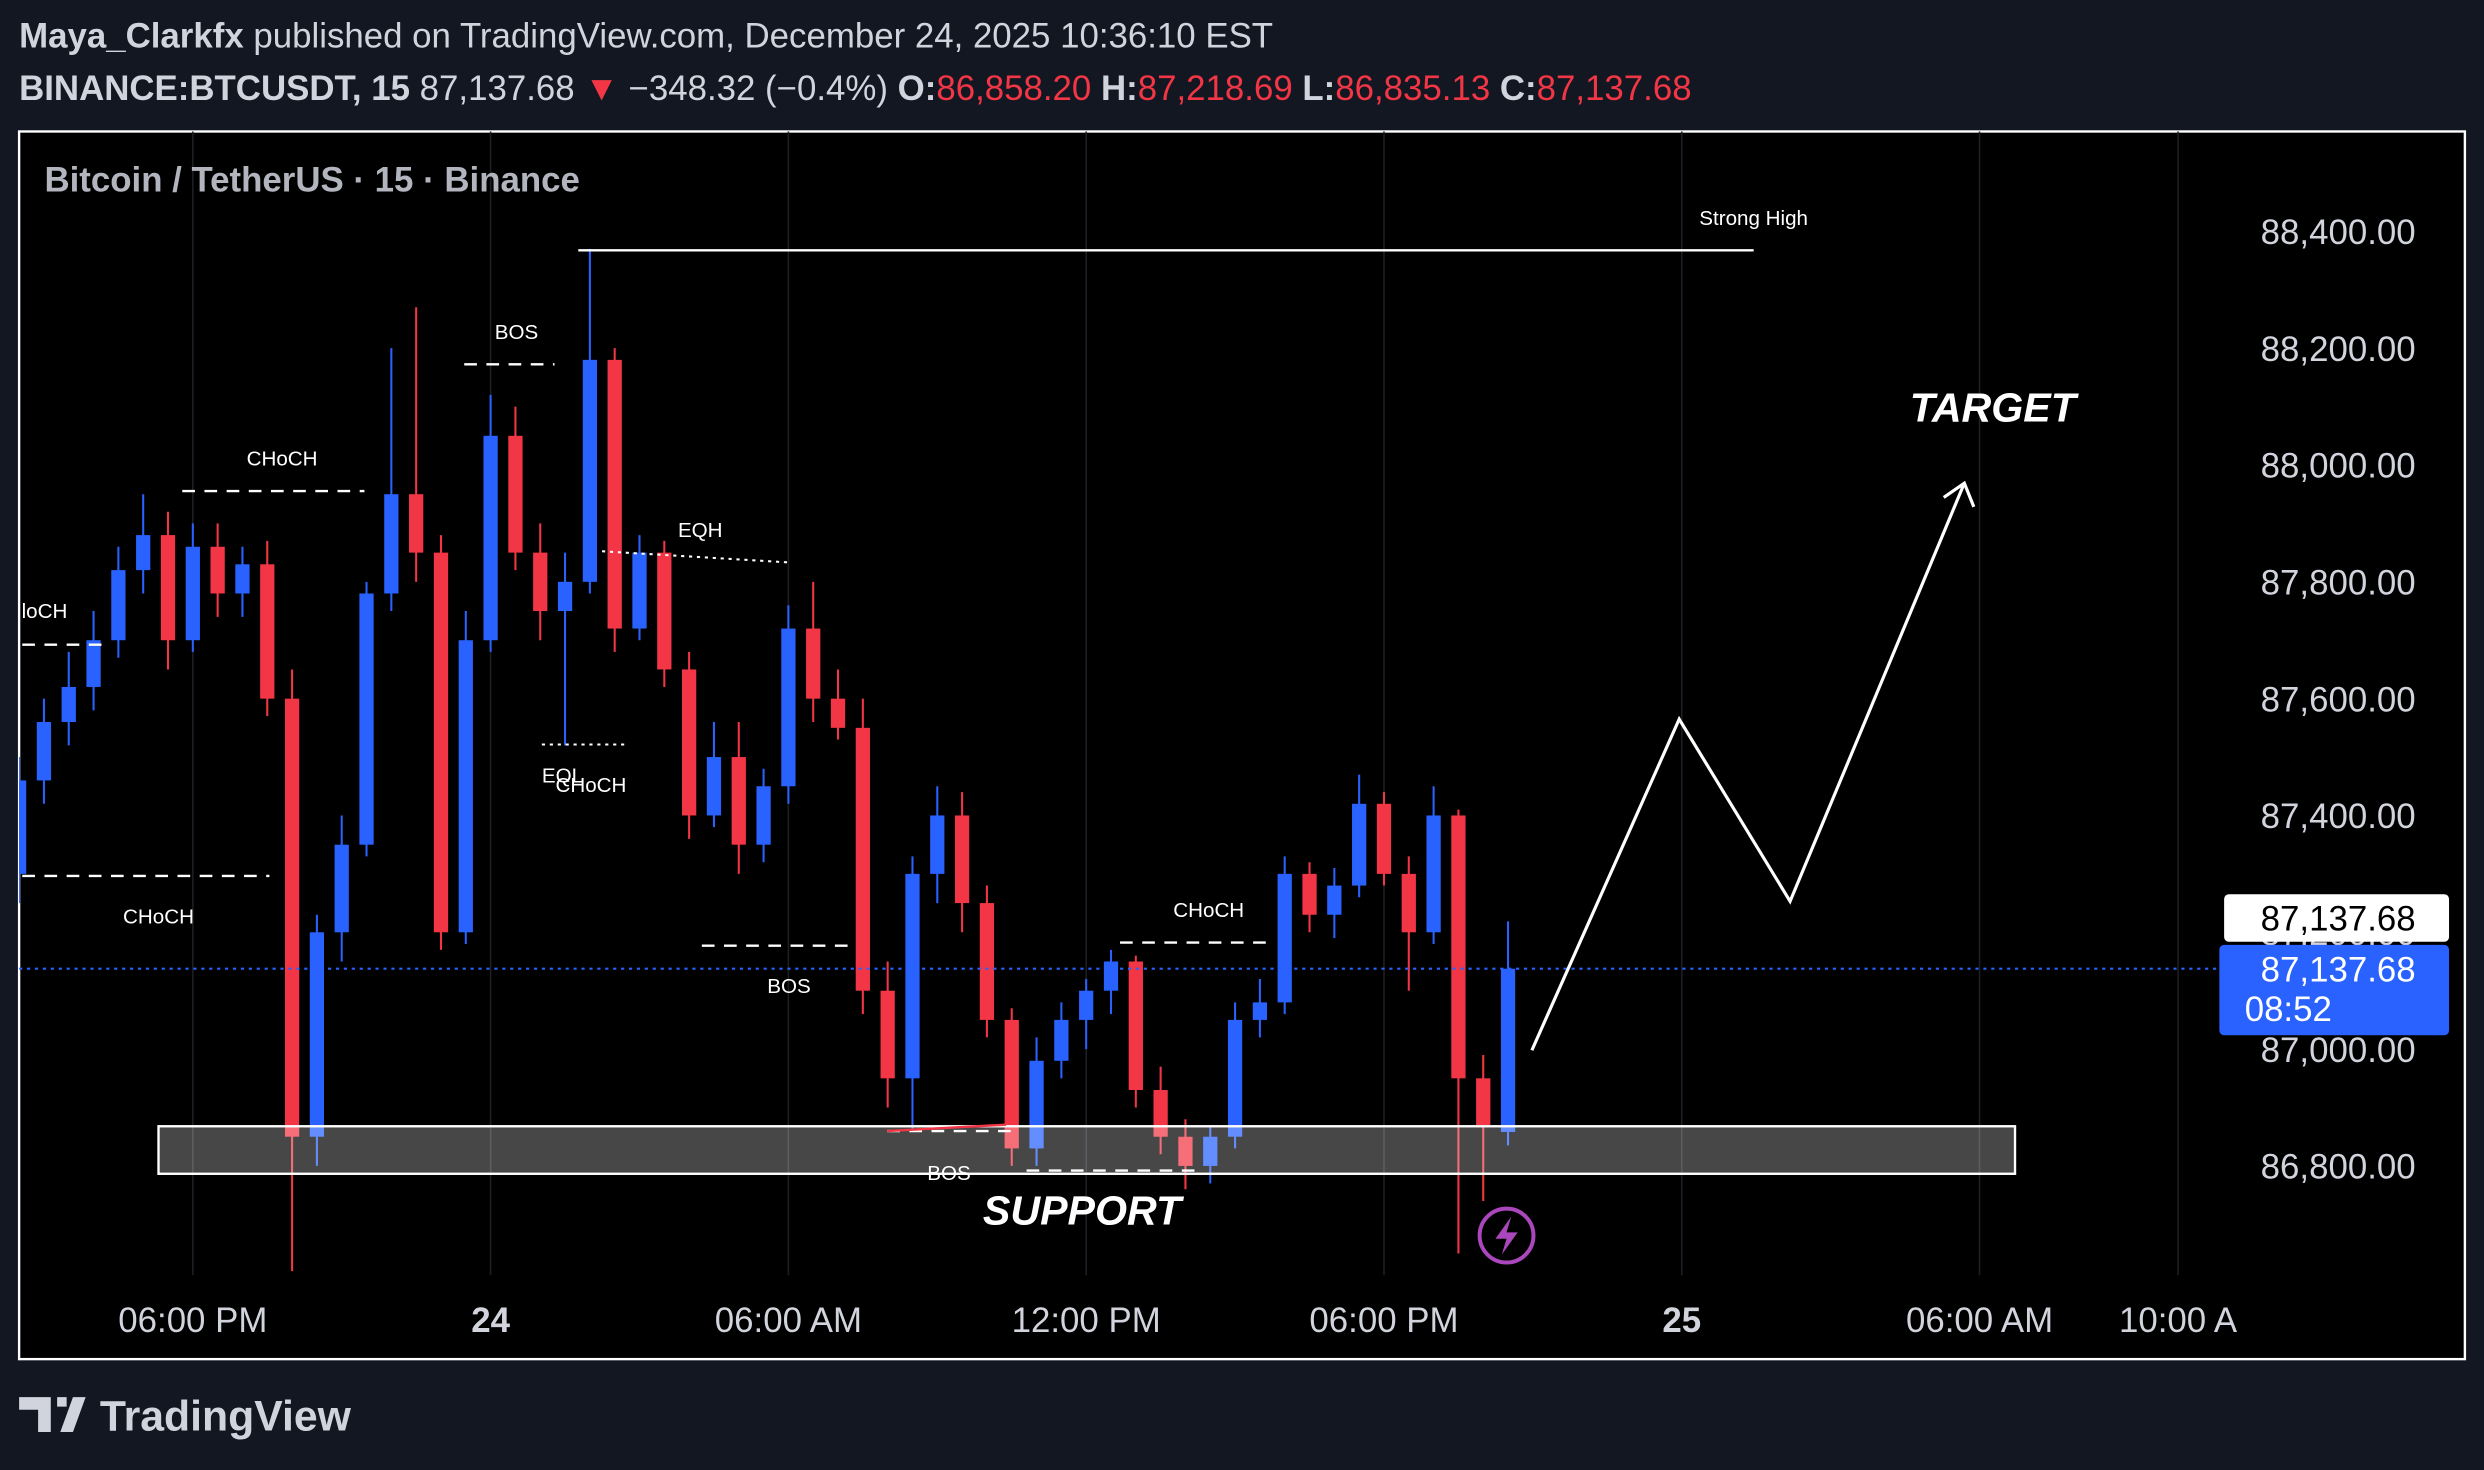 The height and width of the screenshot is (1470, 2484). I want to click on arrow: ▼, so click(601, 88).